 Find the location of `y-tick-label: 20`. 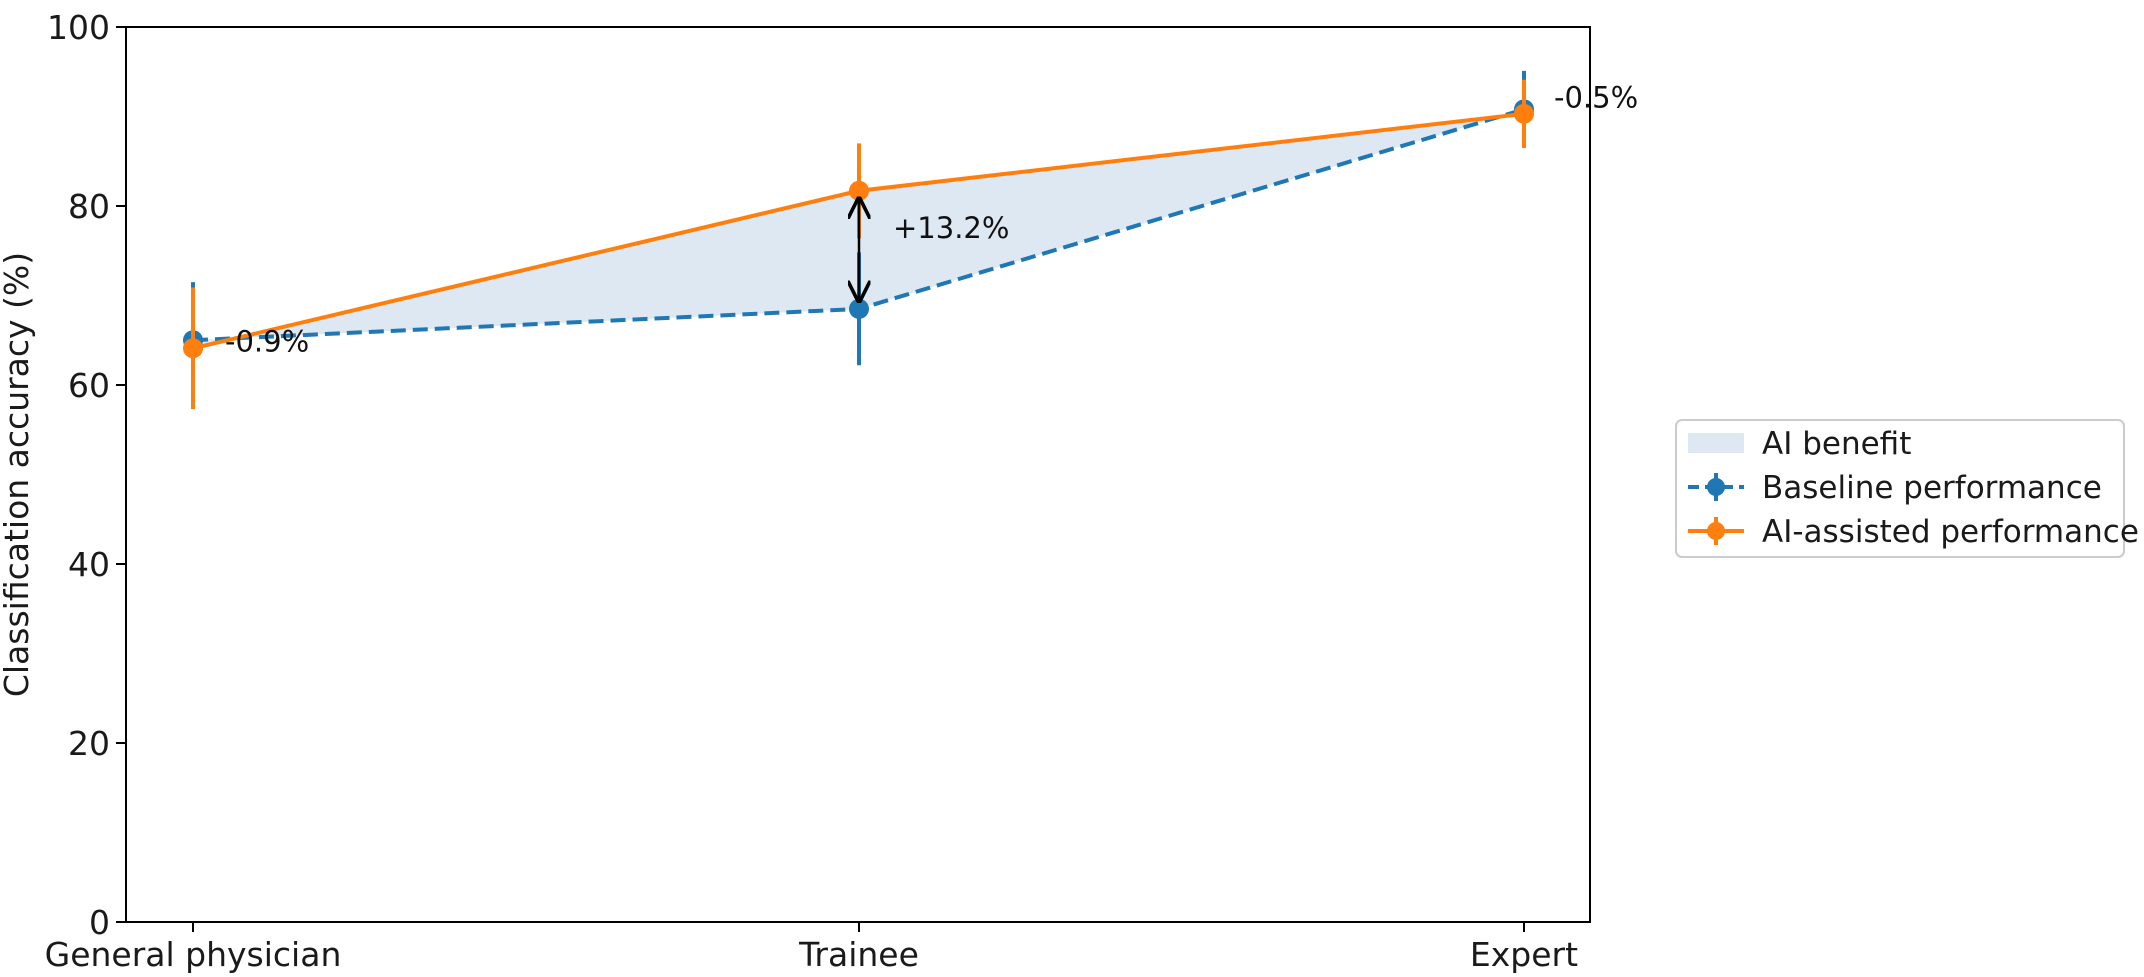

y-tick-label: 20 is located at coordinates (89, 743).